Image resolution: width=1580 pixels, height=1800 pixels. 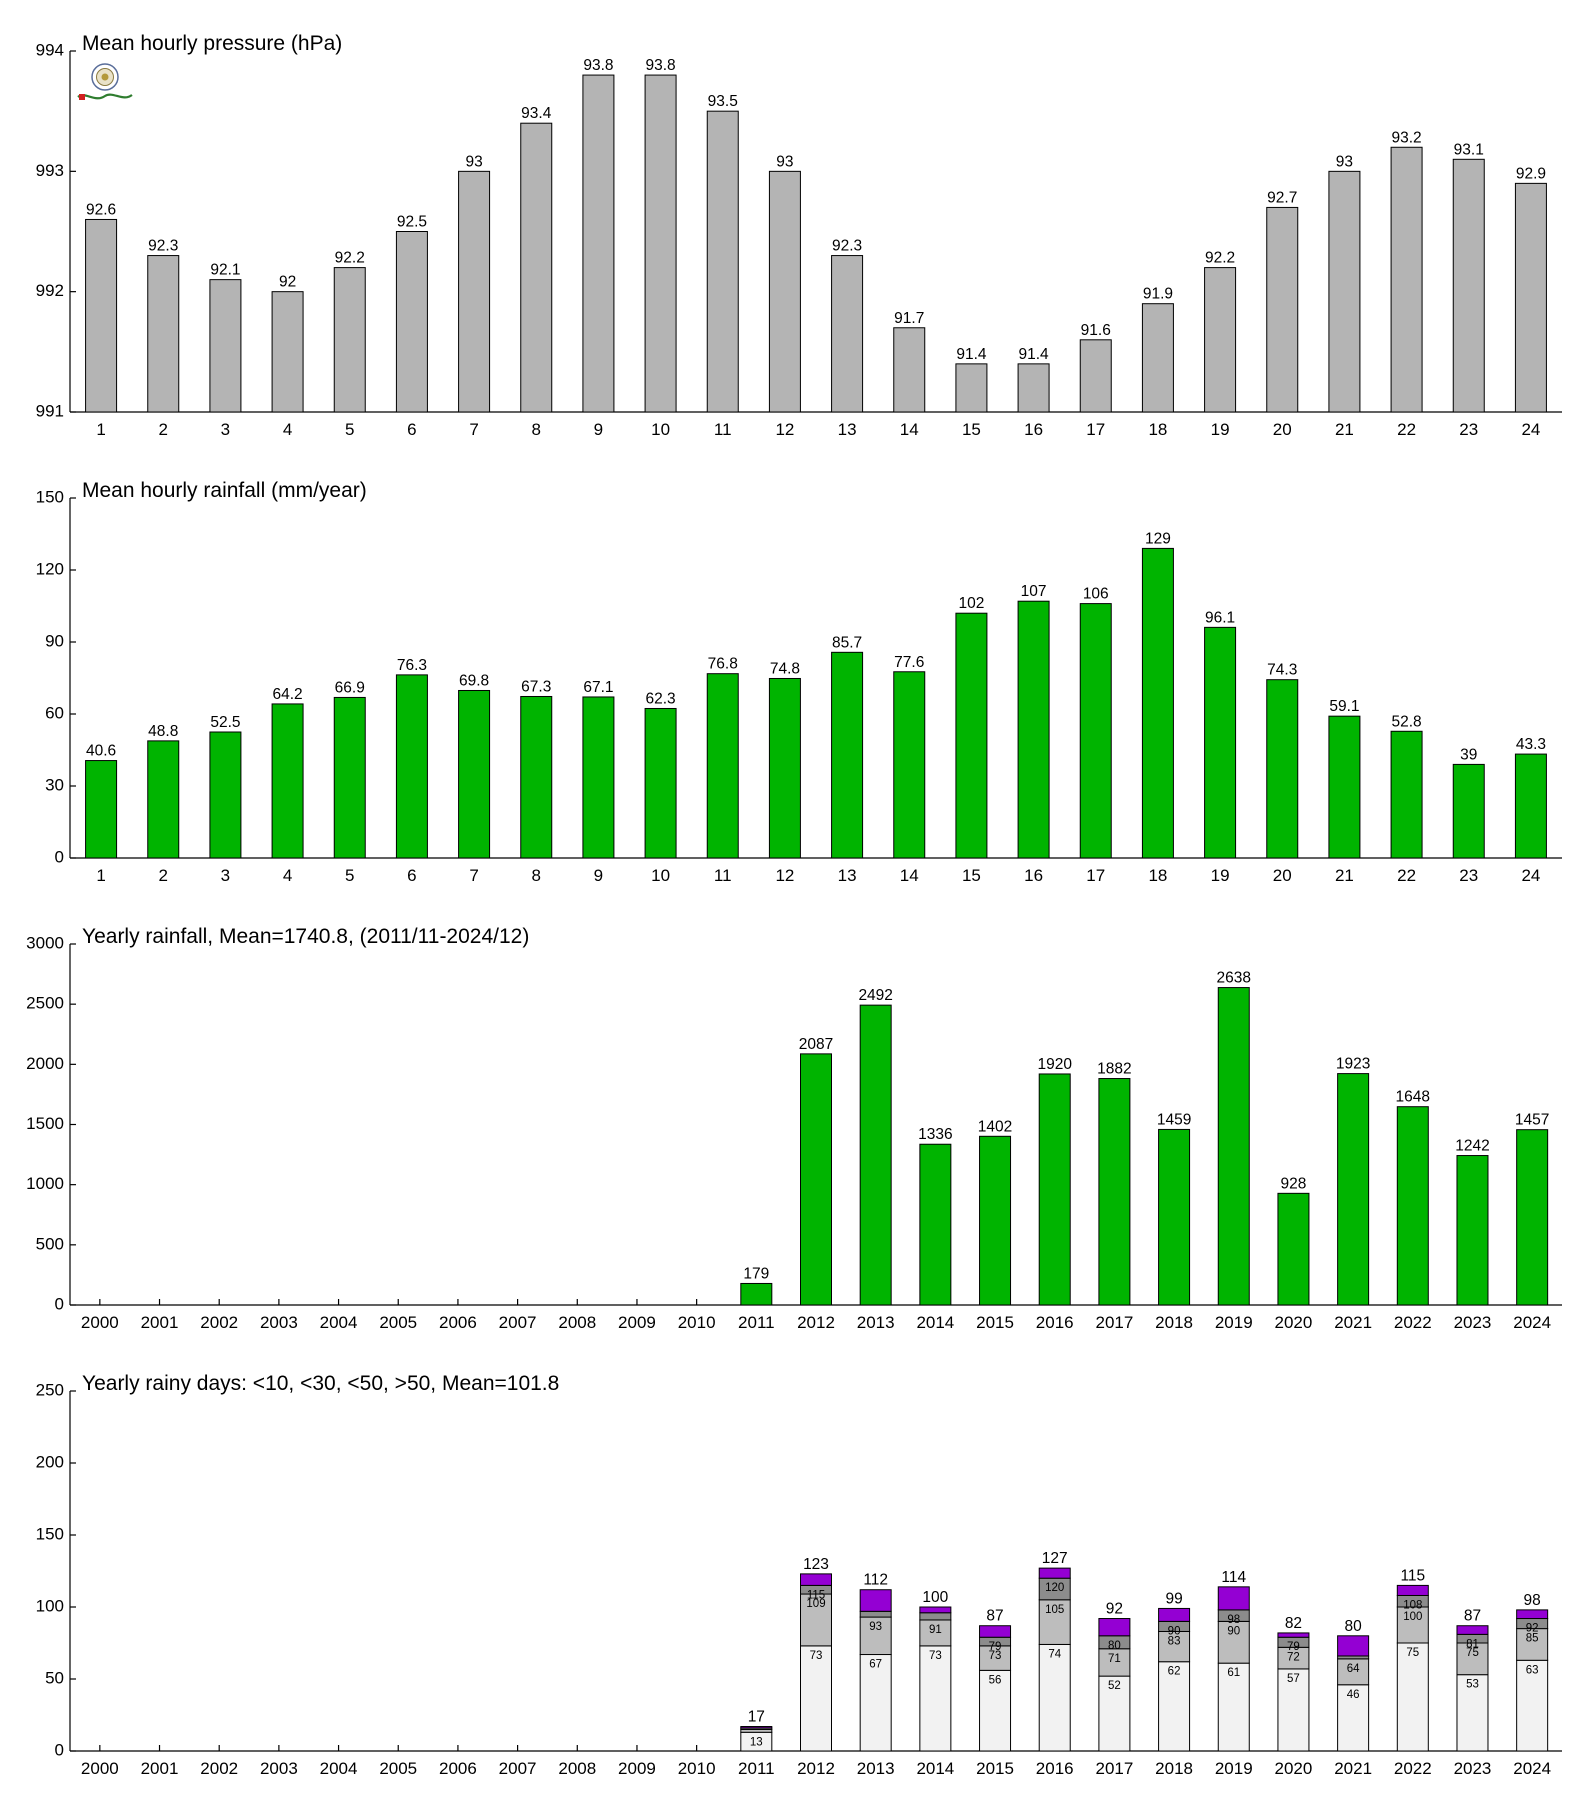 I want to click on segment-value-label: 79, so click(x=995, y=1647).